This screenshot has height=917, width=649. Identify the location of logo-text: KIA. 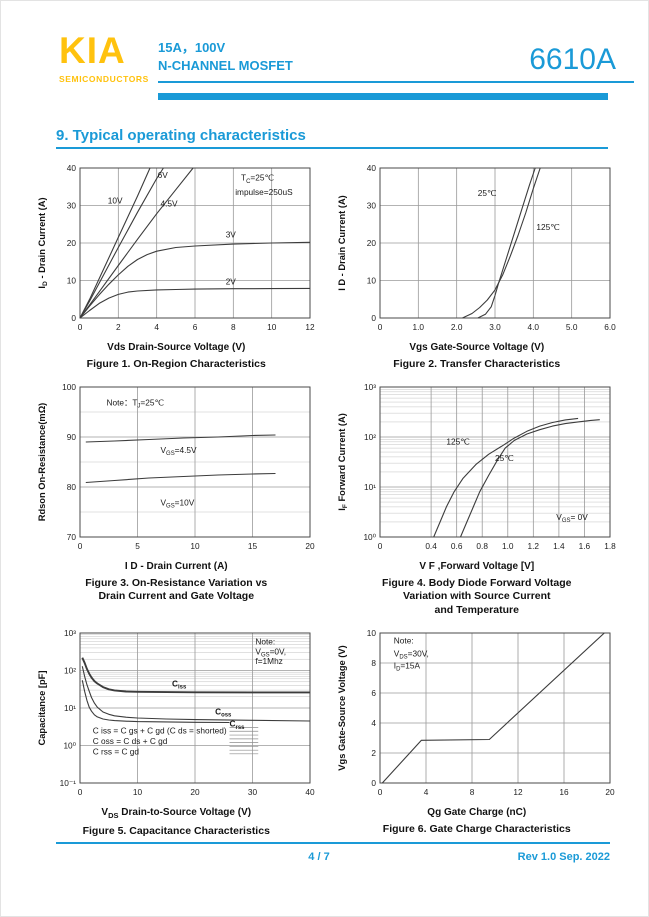
(92, 50).